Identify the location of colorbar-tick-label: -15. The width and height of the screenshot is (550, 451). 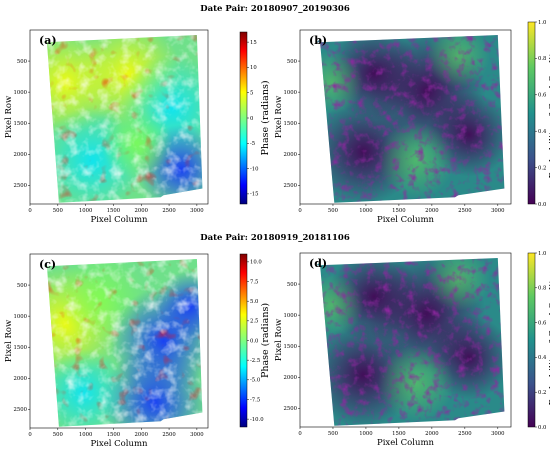
(254, 195).